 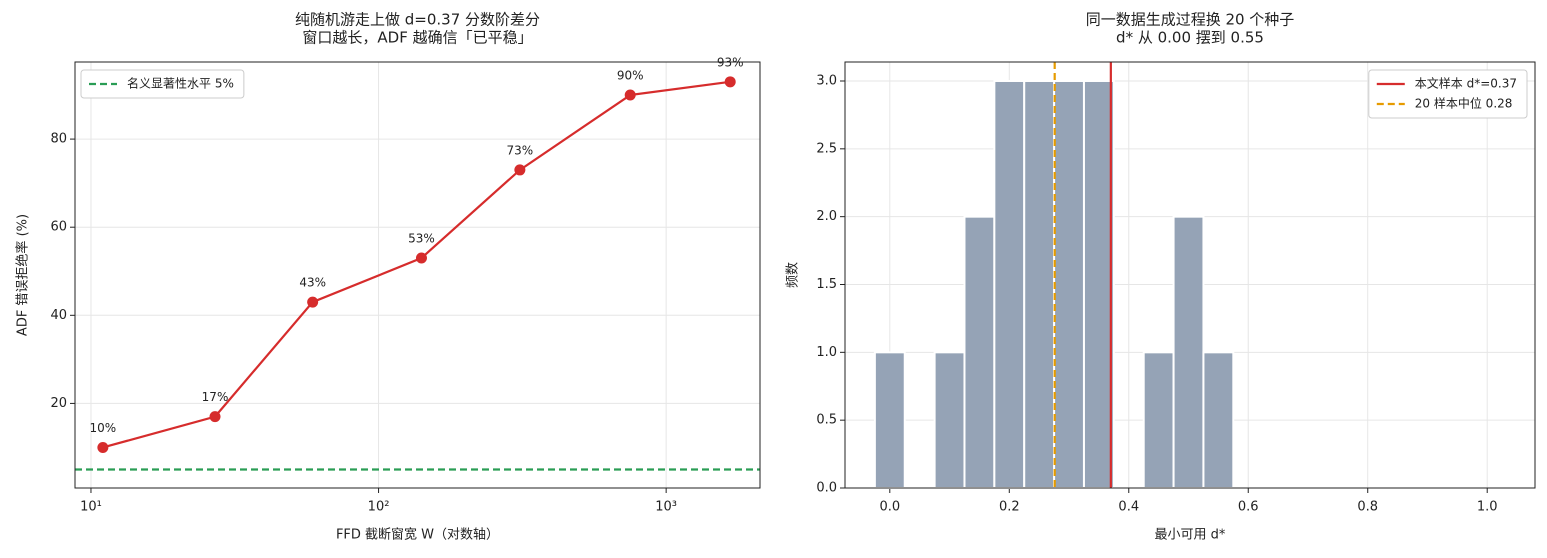 I want to click on y-tick-label: 2.0, so click(x=826, y=216).